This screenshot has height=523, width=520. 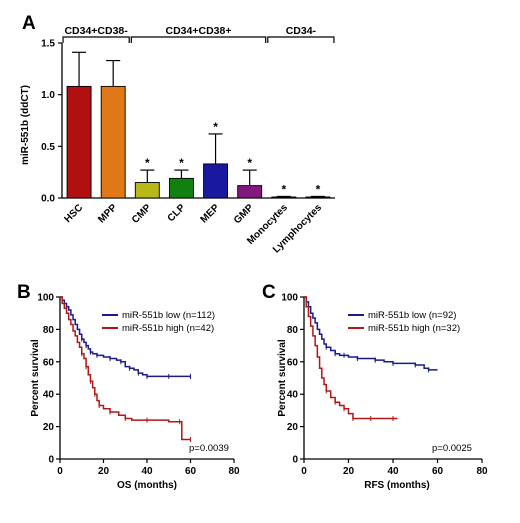 What do you see at coordinates (177, 213) in the screenshot?
I see `bar-category-label: CLP` at bounding box center [177, 213].